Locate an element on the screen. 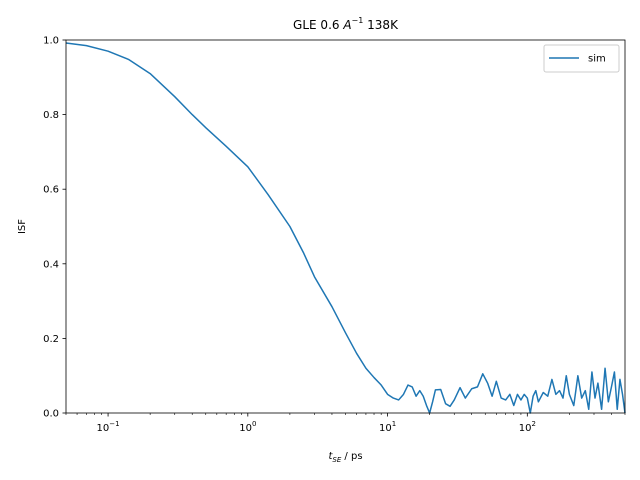  legend: sim is located at coordinates (581, 58).